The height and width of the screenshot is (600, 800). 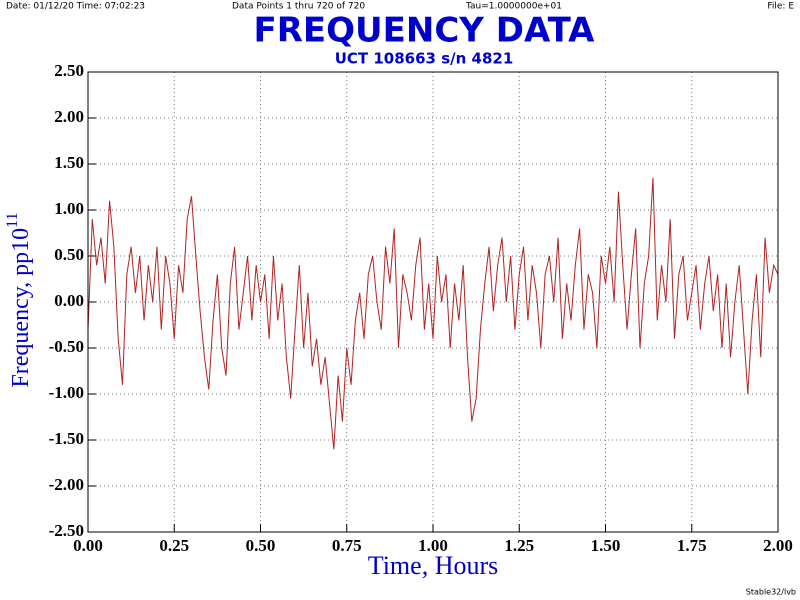 What do you see at coordinates (298, 7) in the screenshot?
I see `header-points: Data Points 1 thru 720 of 720` at bounding box center [298, 7].